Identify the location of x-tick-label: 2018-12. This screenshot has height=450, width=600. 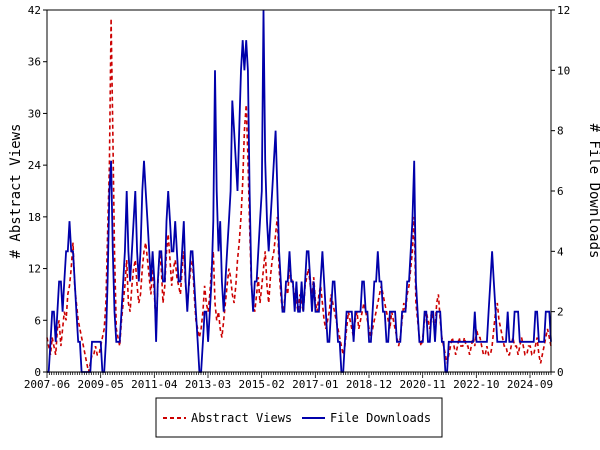
(369, 384).